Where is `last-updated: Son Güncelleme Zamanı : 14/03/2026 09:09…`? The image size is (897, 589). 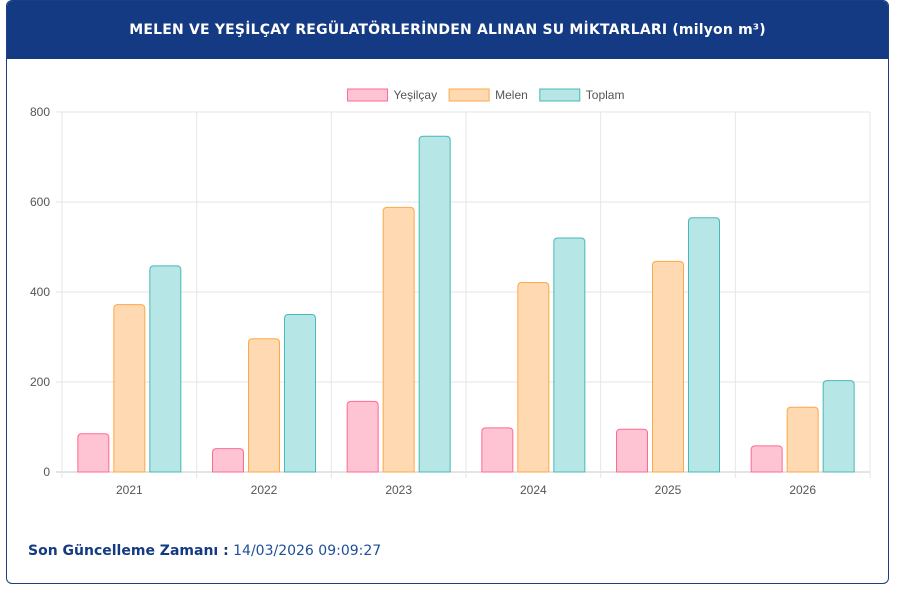
last-updated: Son Güncelleme Zamanı : 14/03/2026 09:09… is located at coordinates (204, 551).